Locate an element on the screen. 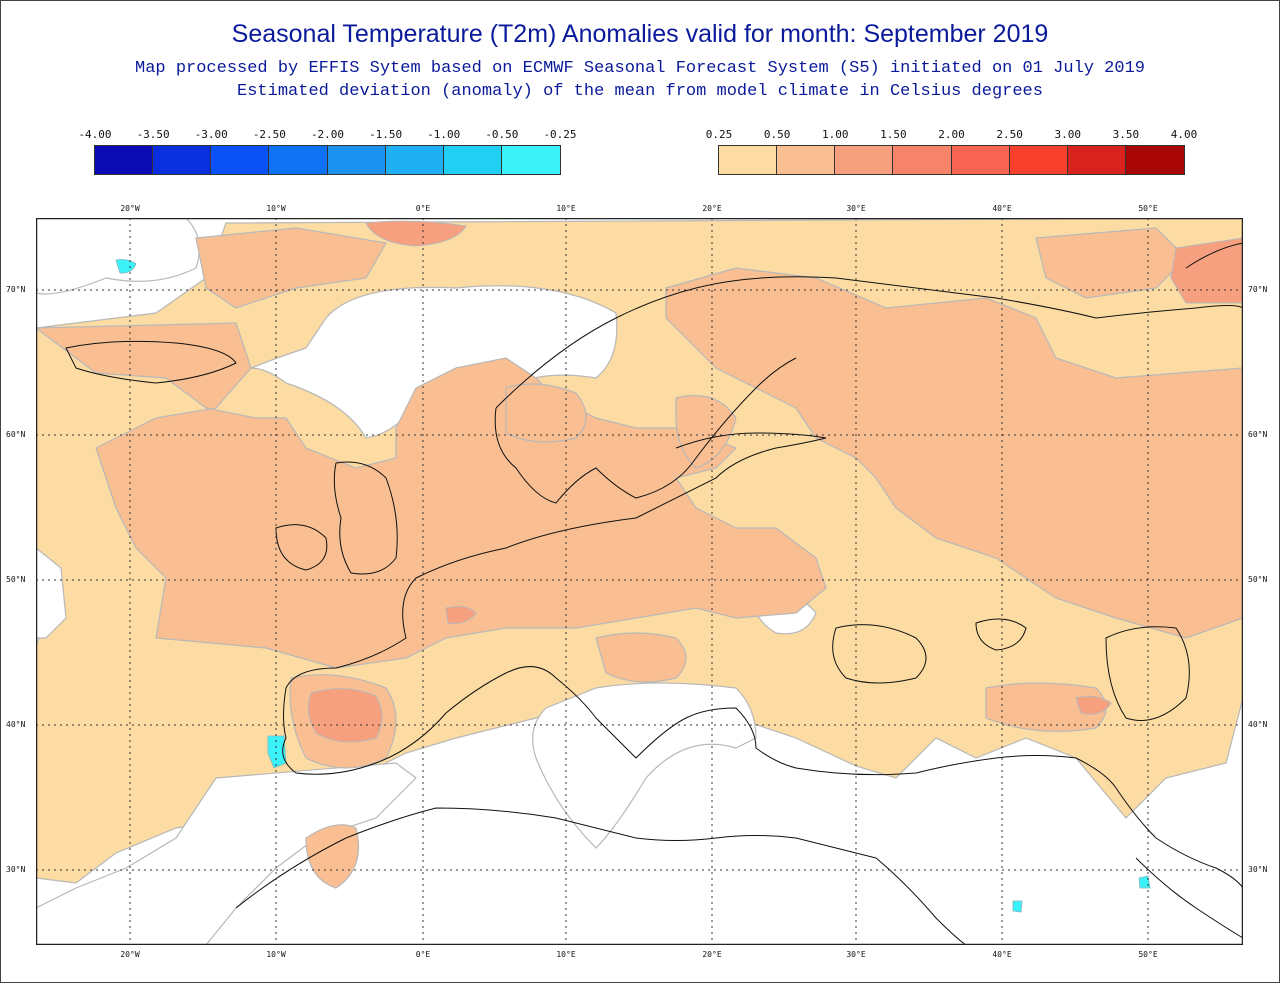 The width and height of the screenshot is (1280, 983). legend-tick-label: 1.00 is located at coordinates (835, 134).